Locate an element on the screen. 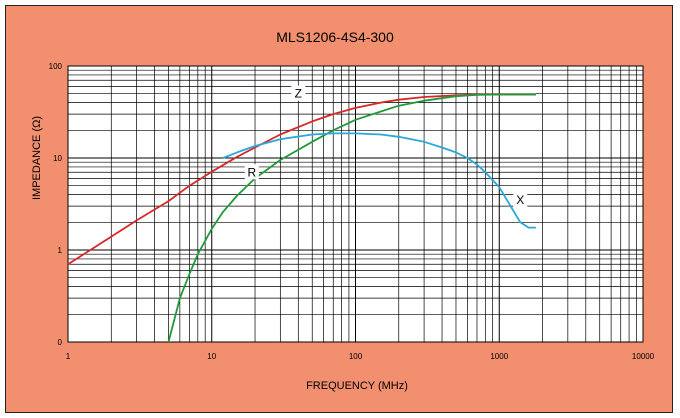 The width and height of the screenshot is (680, 418). annotation-x: X is located at coordinates (520, 200).